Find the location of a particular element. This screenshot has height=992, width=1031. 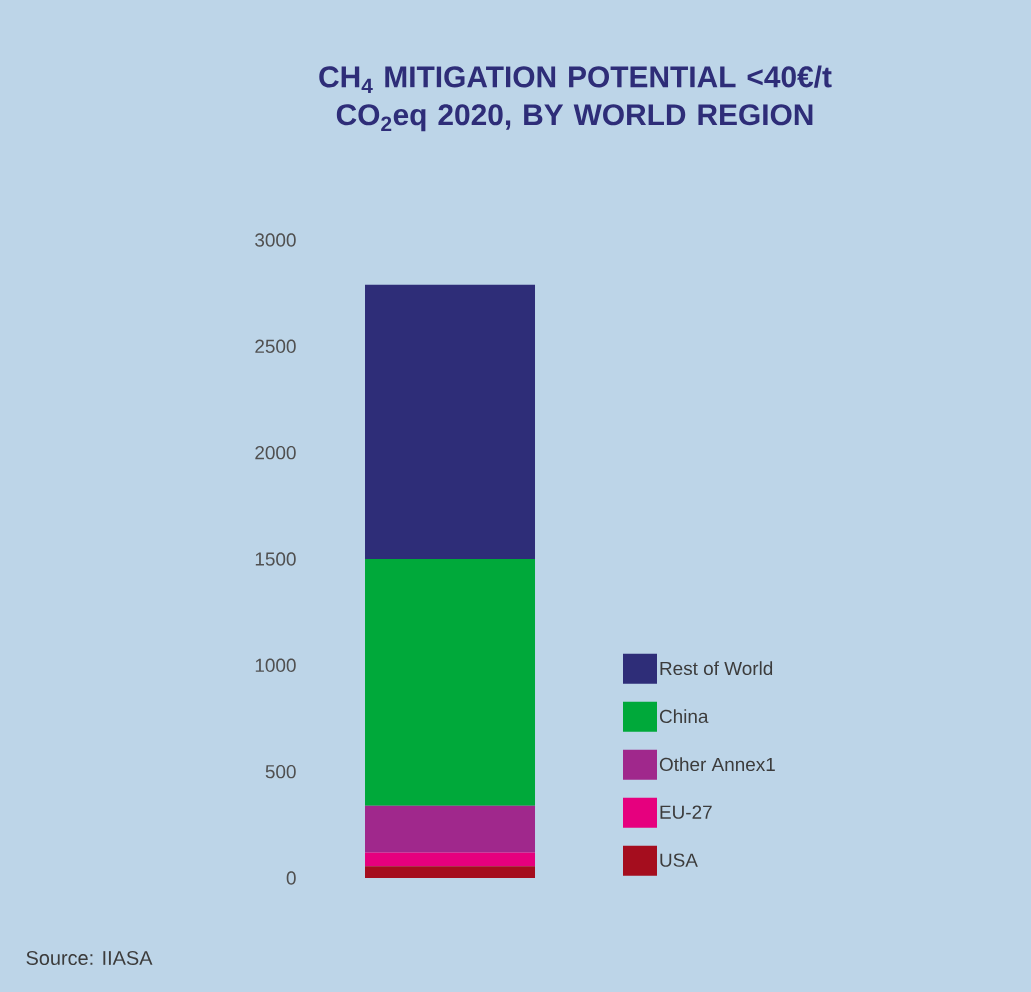

y-tick-label: 1000 is located at coordinates (275, 665).